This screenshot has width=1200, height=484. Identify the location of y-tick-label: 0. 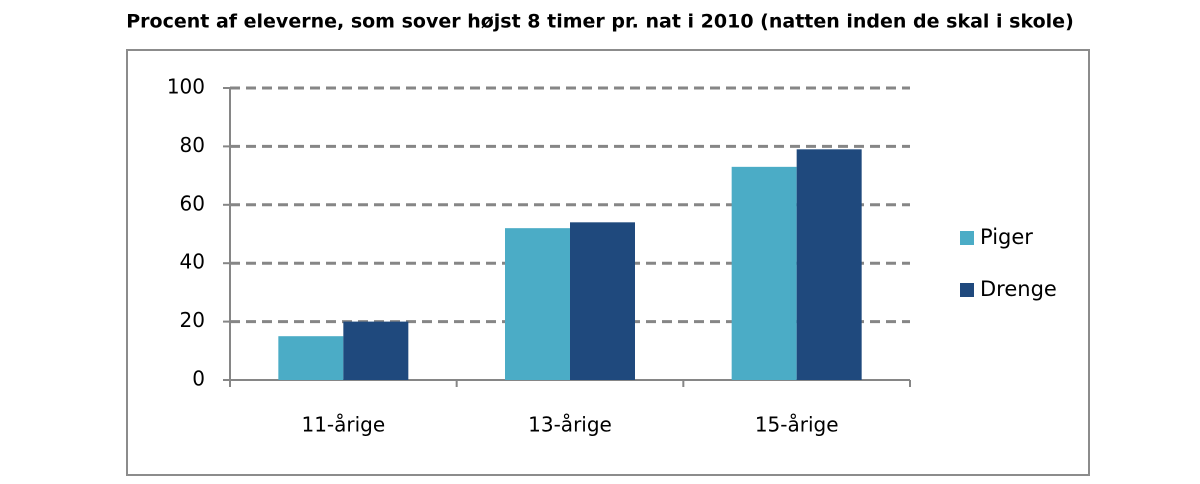
(198, 379).